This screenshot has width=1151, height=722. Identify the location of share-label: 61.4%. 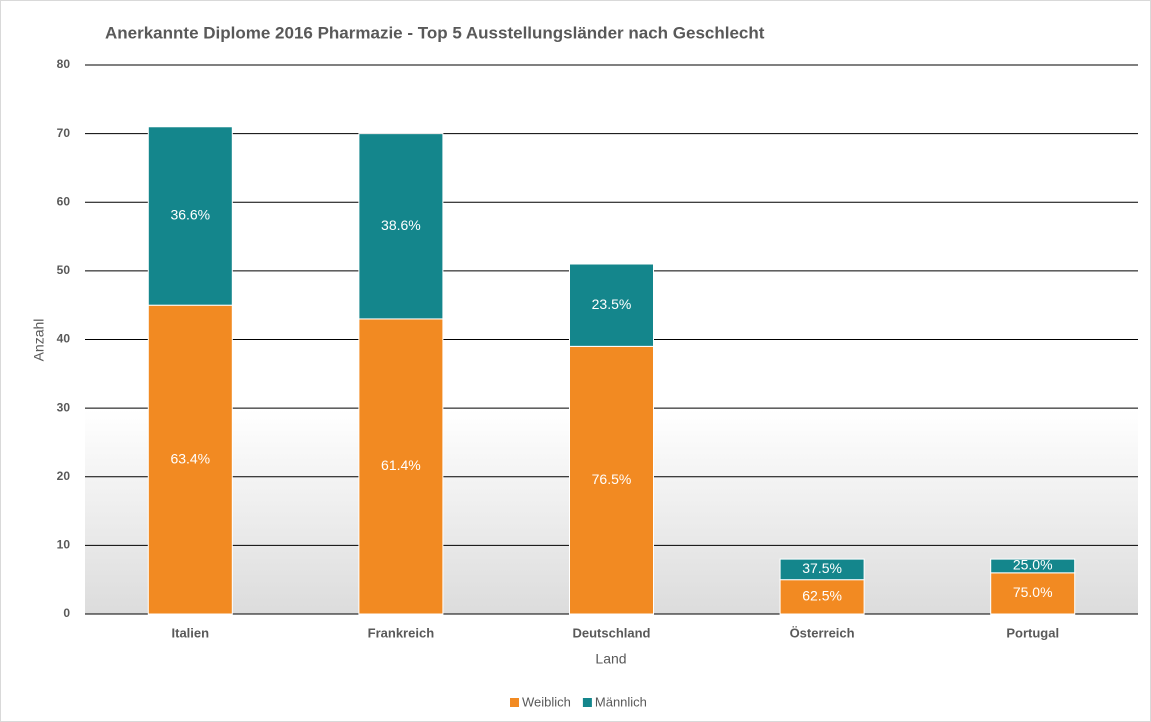
(401, 465).